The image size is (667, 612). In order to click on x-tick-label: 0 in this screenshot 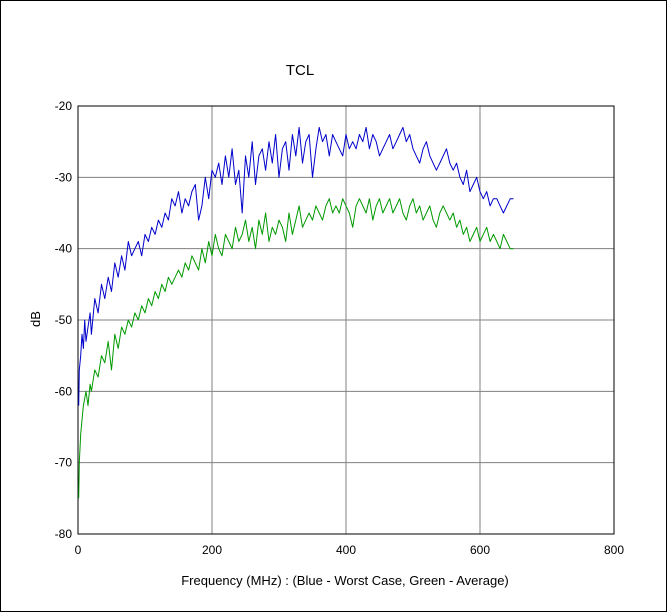, I will do `click(78, 550)`.